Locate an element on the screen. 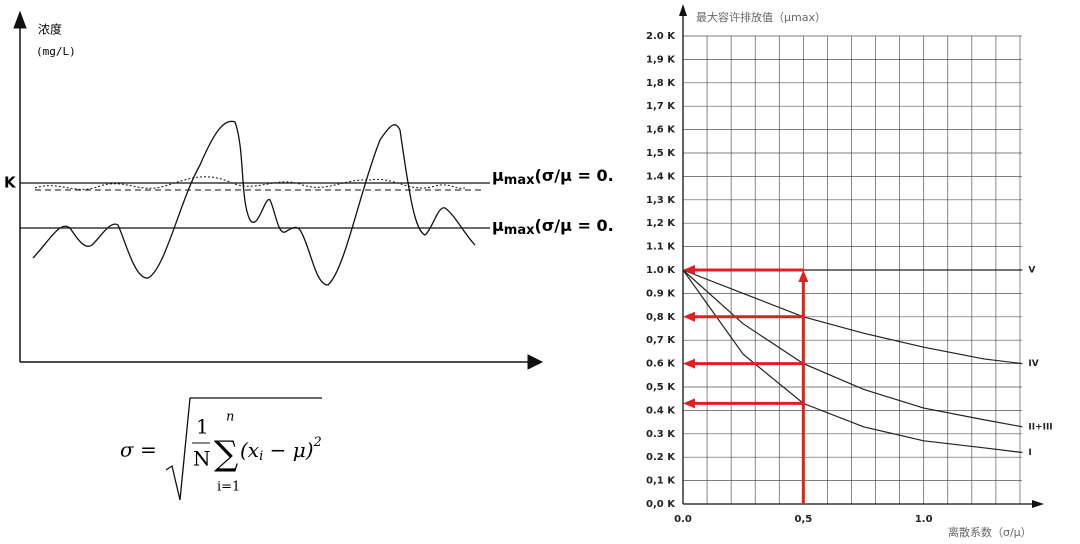  series-label: IV is located at coordinates (1033, 364).